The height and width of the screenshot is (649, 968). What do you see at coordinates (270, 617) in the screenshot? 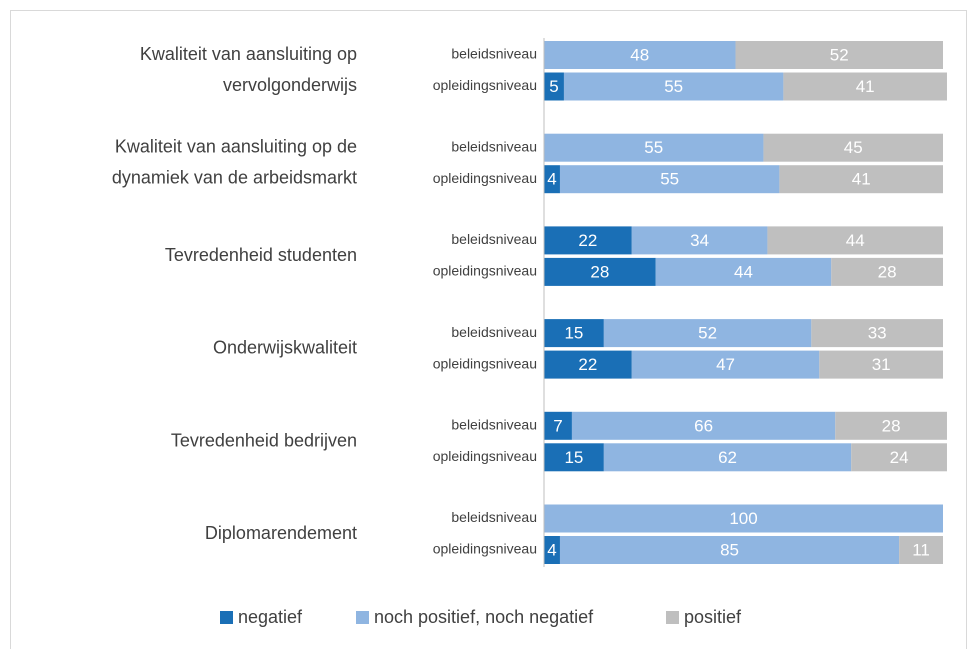
I see `legend-label: negatief` at bounding box center [270, 617].